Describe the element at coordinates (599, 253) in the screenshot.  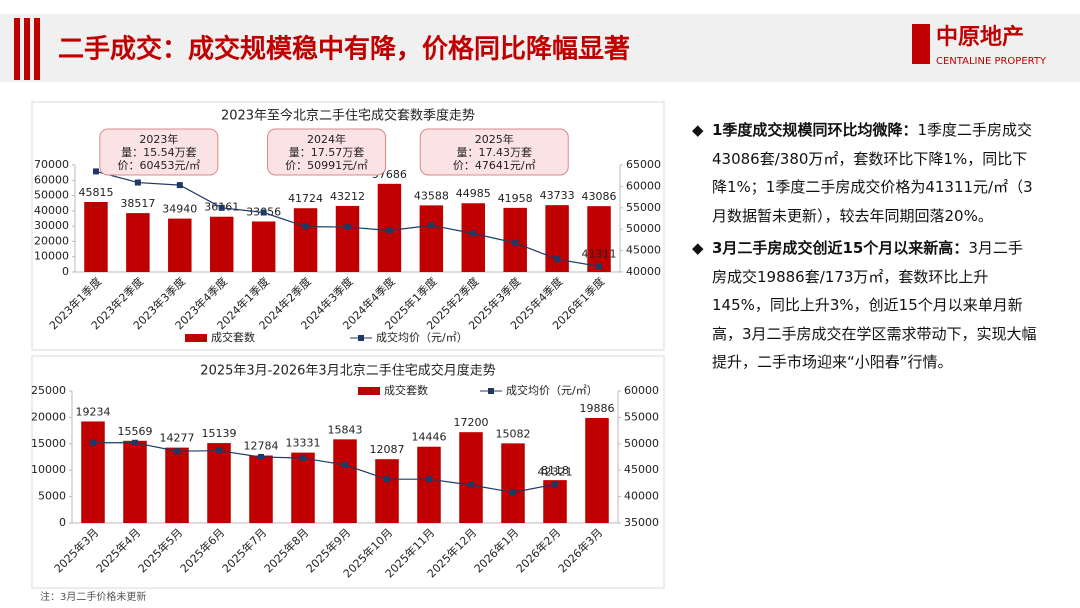
I see `data-label: 41311` at that location.